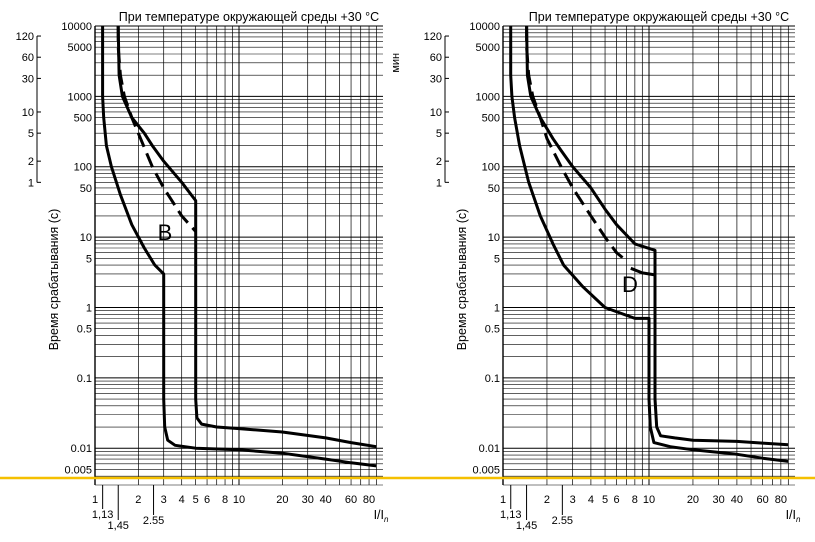 The image size is (815, 542). Describe the element at coordinates (630, 284) in the screenshot. I see `curve-label: D` at that location.